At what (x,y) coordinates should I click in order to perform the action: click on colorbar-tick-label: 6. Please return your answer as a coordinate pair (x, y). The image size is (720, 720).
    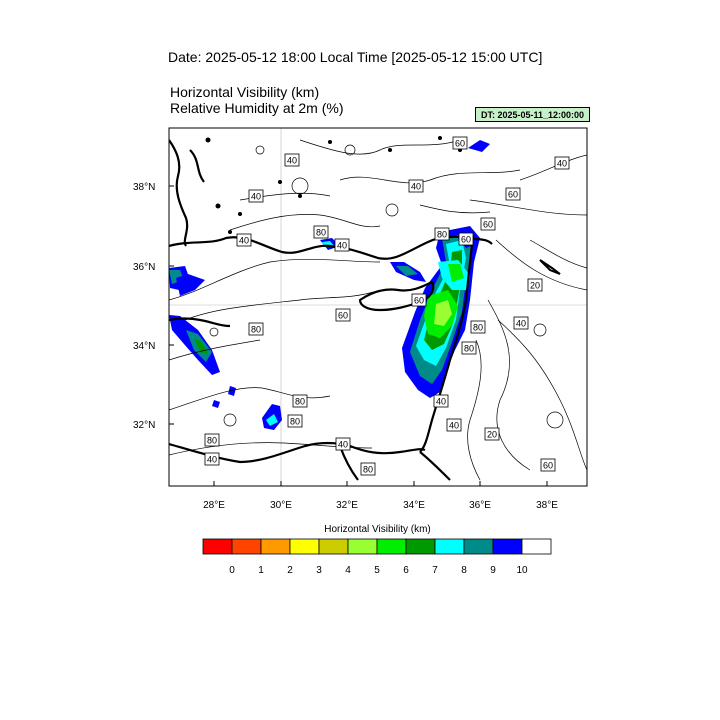
    Looking at the image, I should click on (406, 570).